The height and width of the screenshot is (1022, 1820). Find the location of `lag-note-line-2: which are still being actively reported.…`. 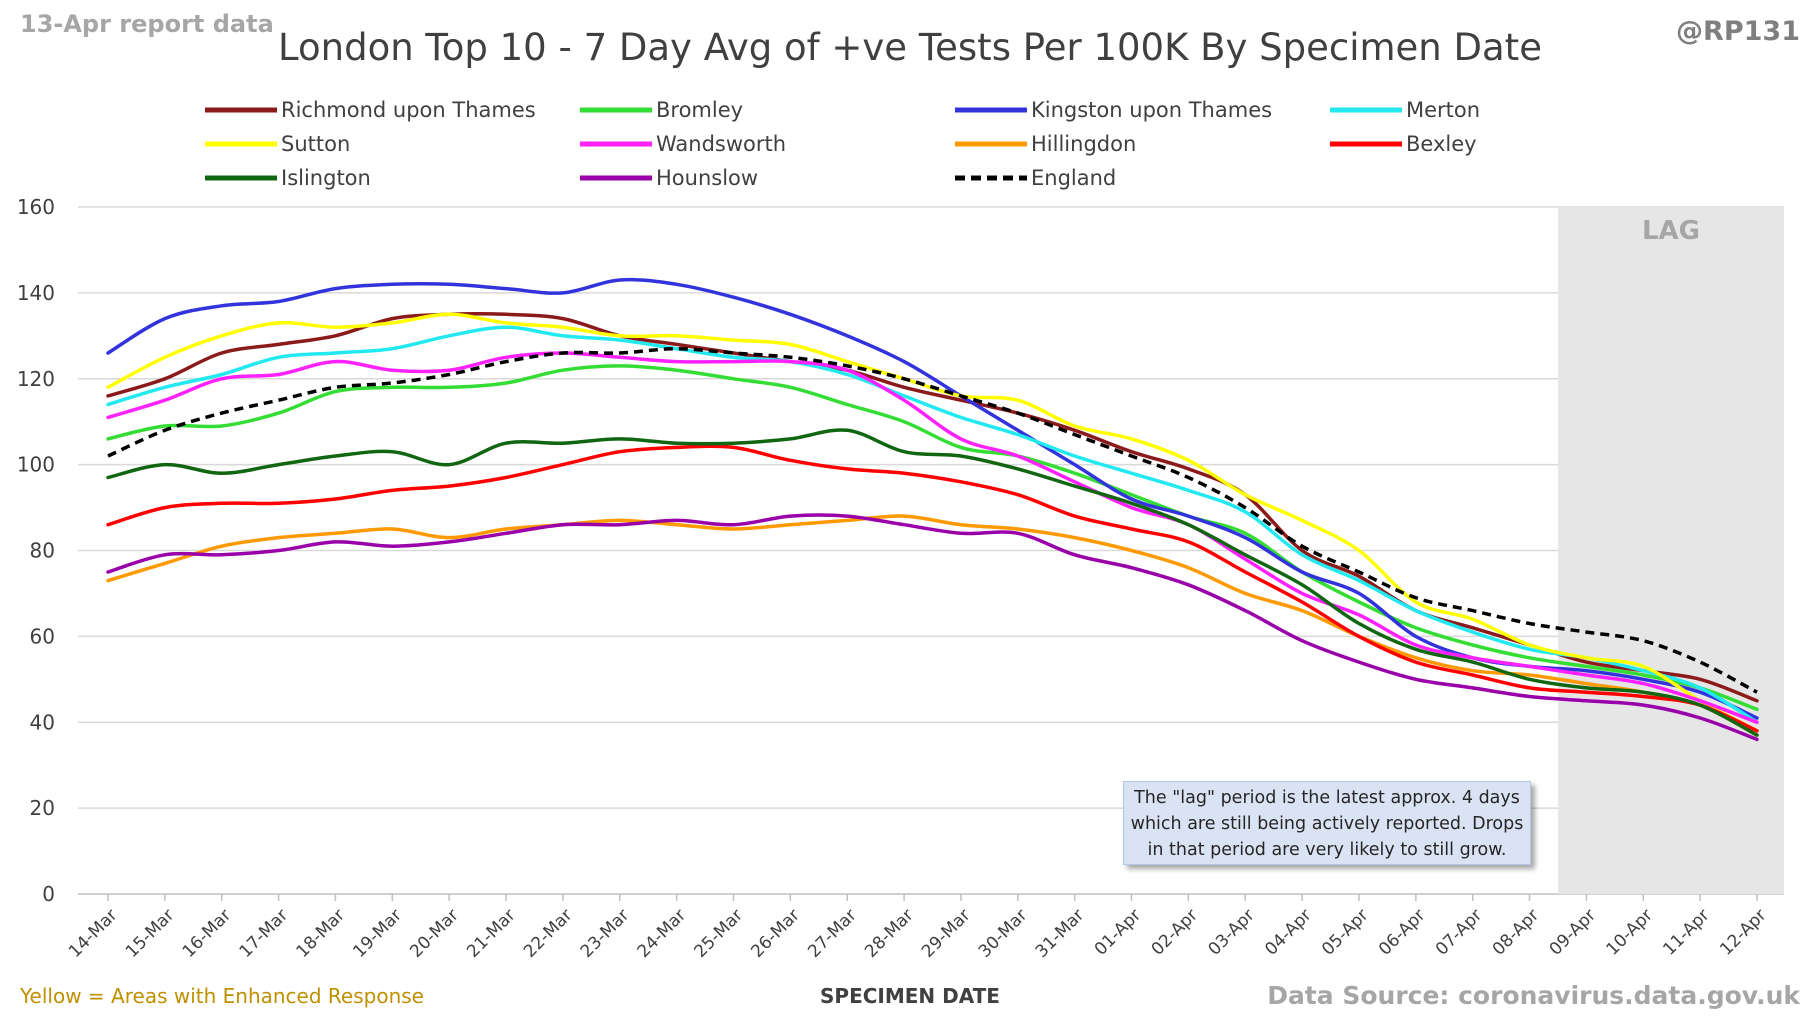

lag-note-line-2: which are still being actively reported.… is located at coordinates (1327, 824).